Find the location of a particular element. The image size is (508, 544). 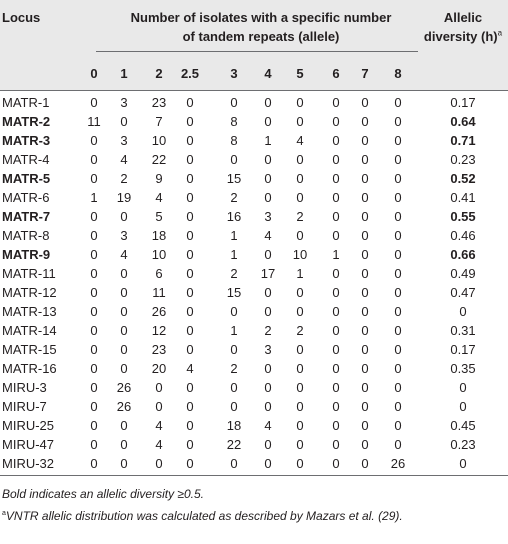

allelic-header-superscript: a is located at coordinates (500, 33).